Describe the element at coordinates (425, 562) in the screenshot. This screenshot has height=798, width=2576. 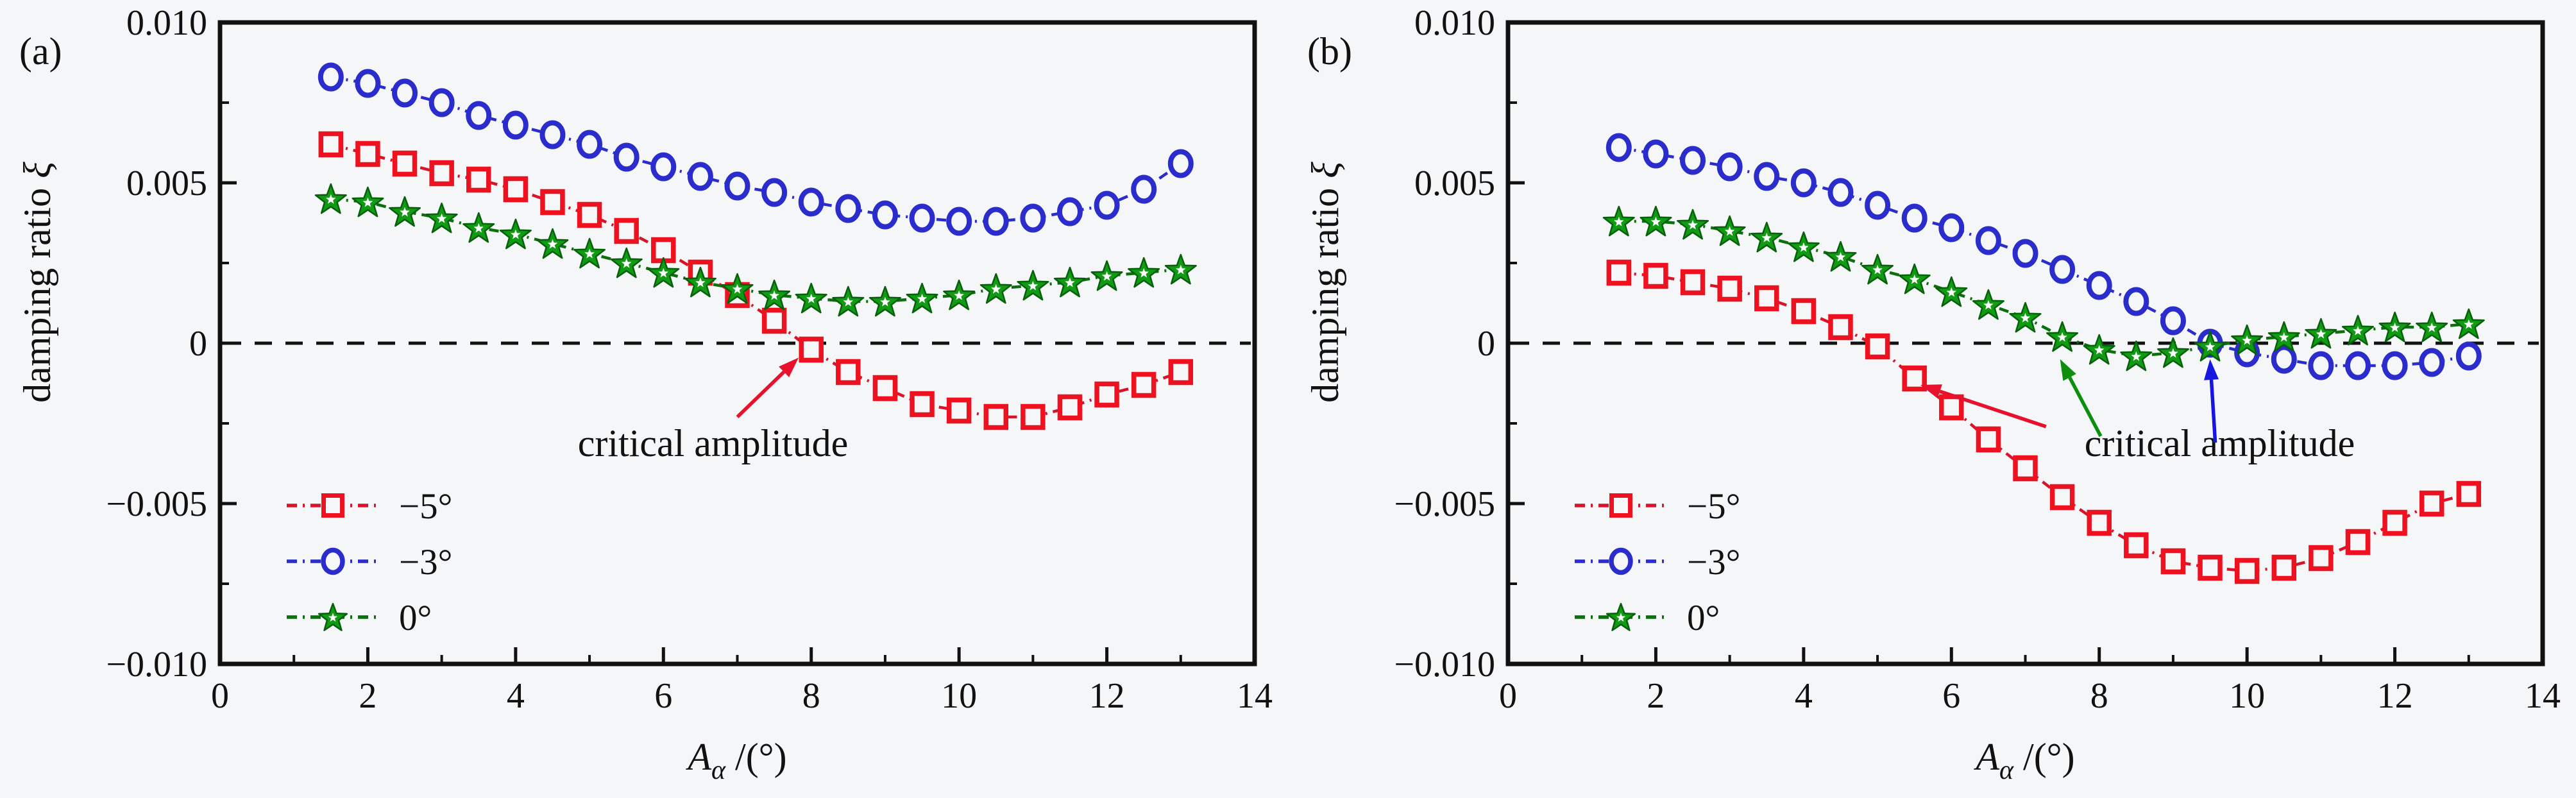
I see `legend-label: −3°` at that location.